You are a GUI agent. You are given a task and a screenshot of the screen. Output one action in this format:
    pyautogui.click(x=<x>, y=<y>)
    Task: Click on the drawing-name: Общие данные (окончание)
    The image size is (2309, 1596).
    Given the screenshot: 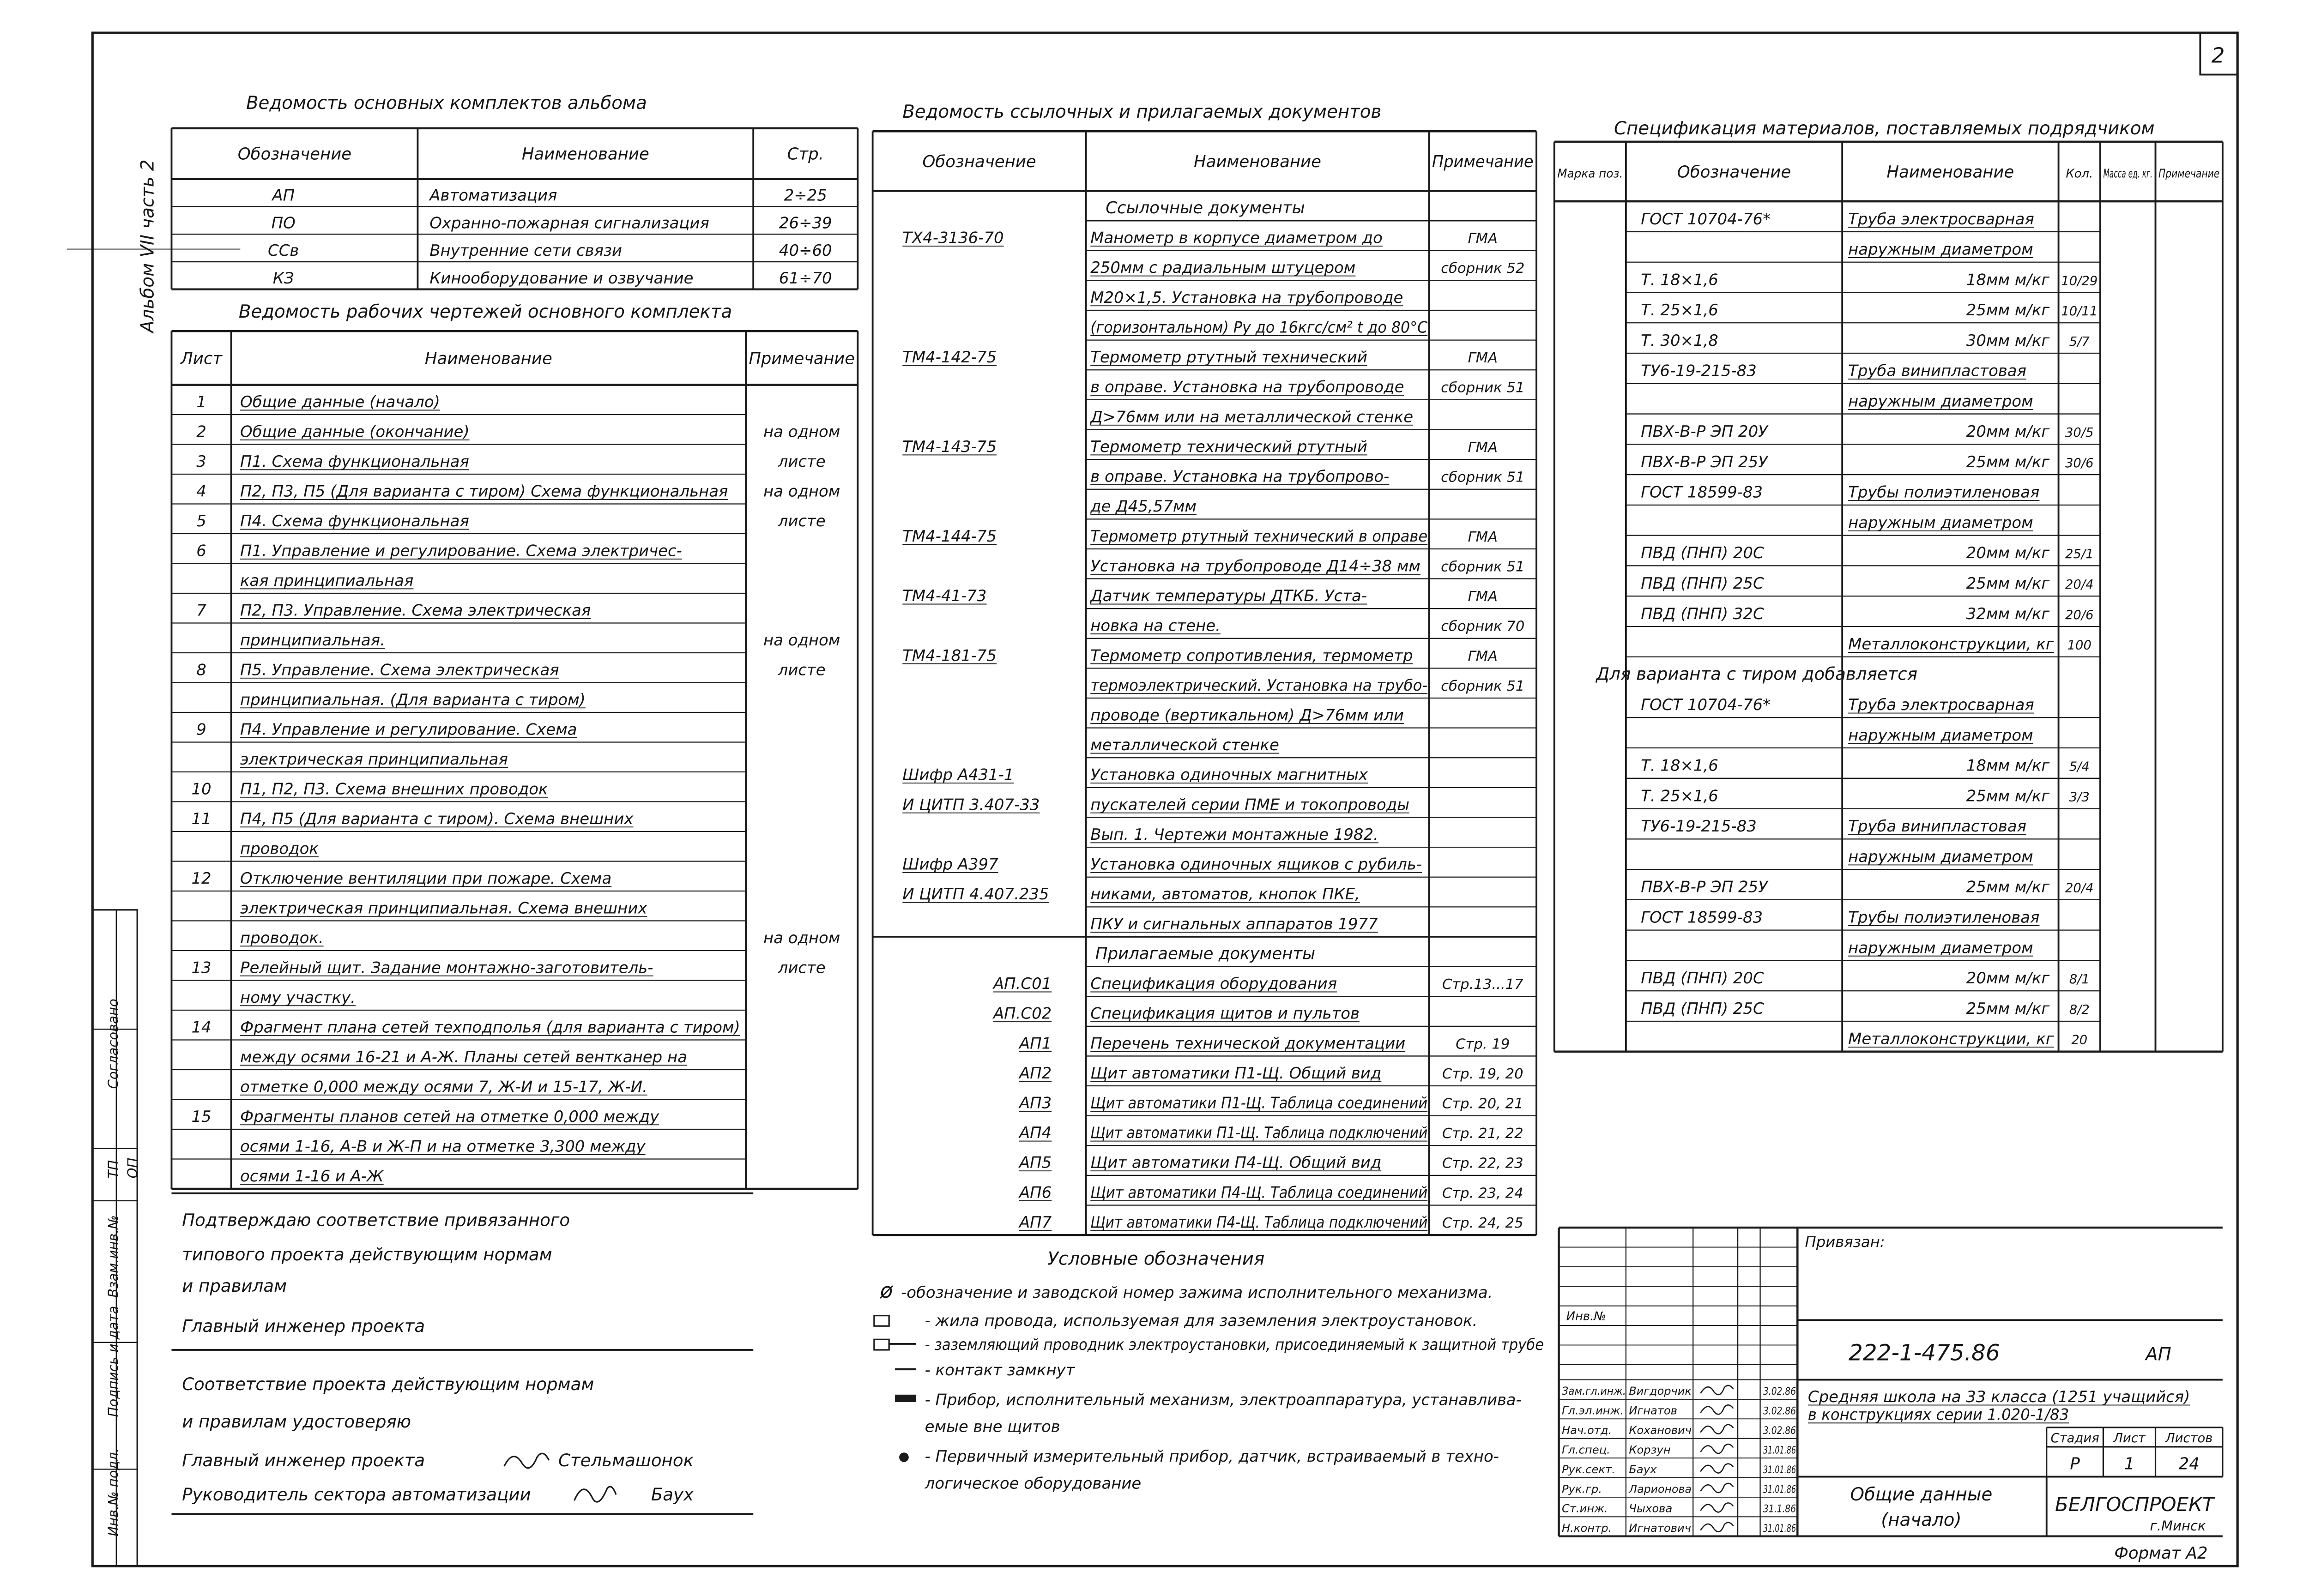 What is the action you would take?
    pyautogui.click(x=355, y=431)
    